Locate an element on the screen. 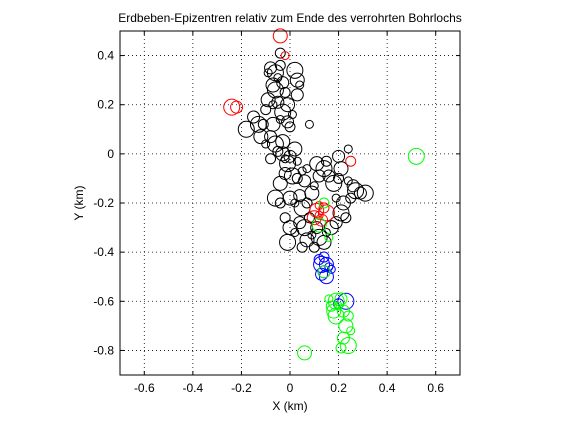 The height and width of the screenshot is (425, 561). x-tick-label: -0.2 is located at coordinates (241, 388).